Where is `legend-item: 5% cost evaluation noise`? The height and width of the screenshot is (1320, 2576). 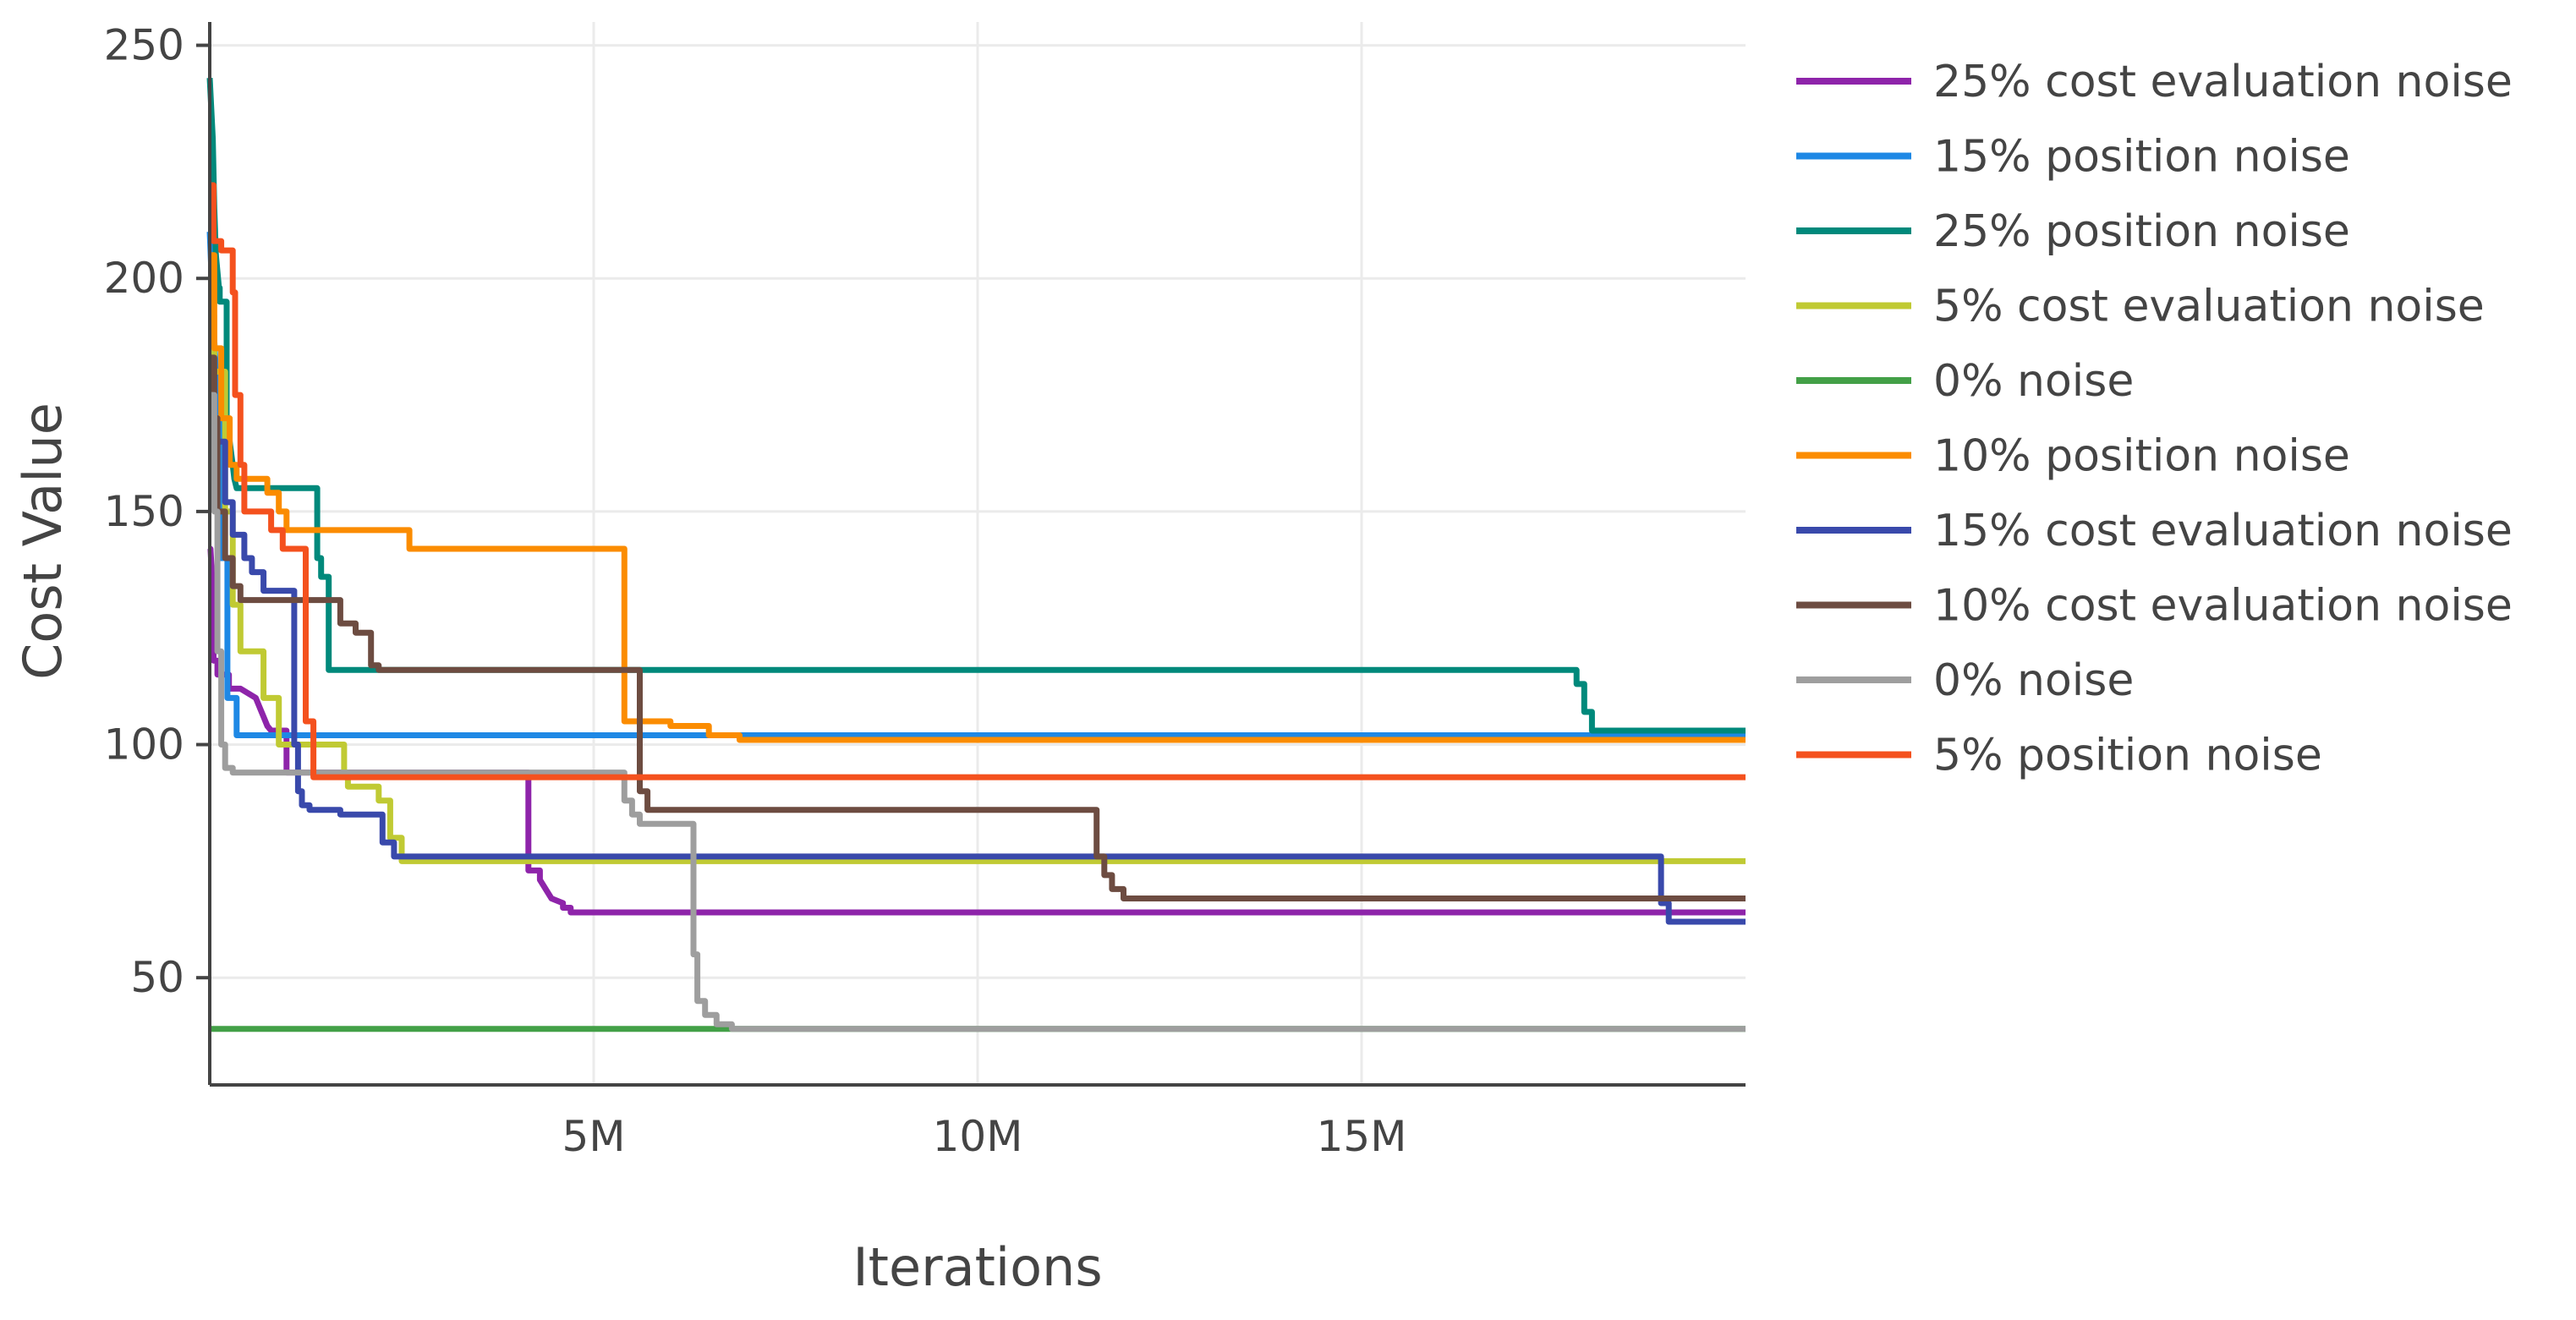 legend-item: 5% cost evaluation noise is located at coordinates (2140, 307).